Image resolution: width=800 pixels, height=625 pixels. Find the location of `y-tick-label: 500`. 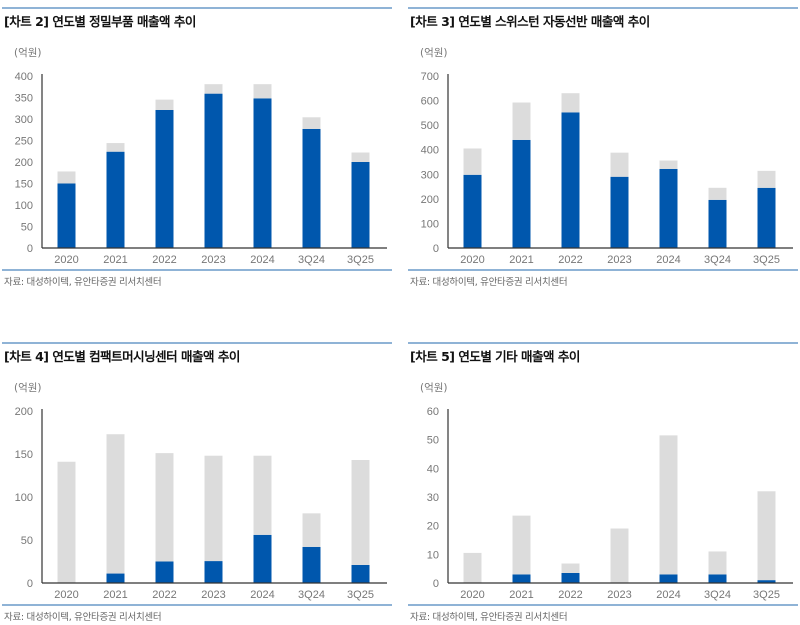

y-tick-label: 500 is located at coordinates (430, 126).